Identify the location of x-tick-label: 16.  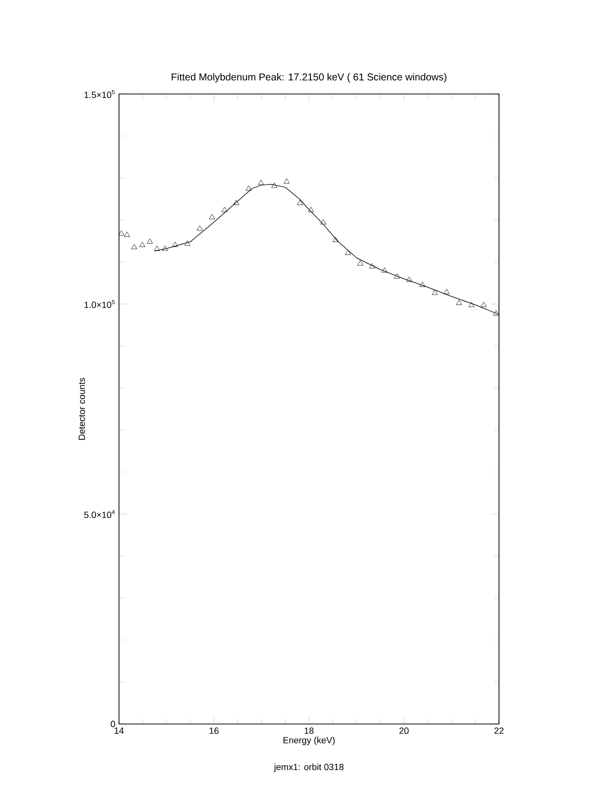
(214, 731).